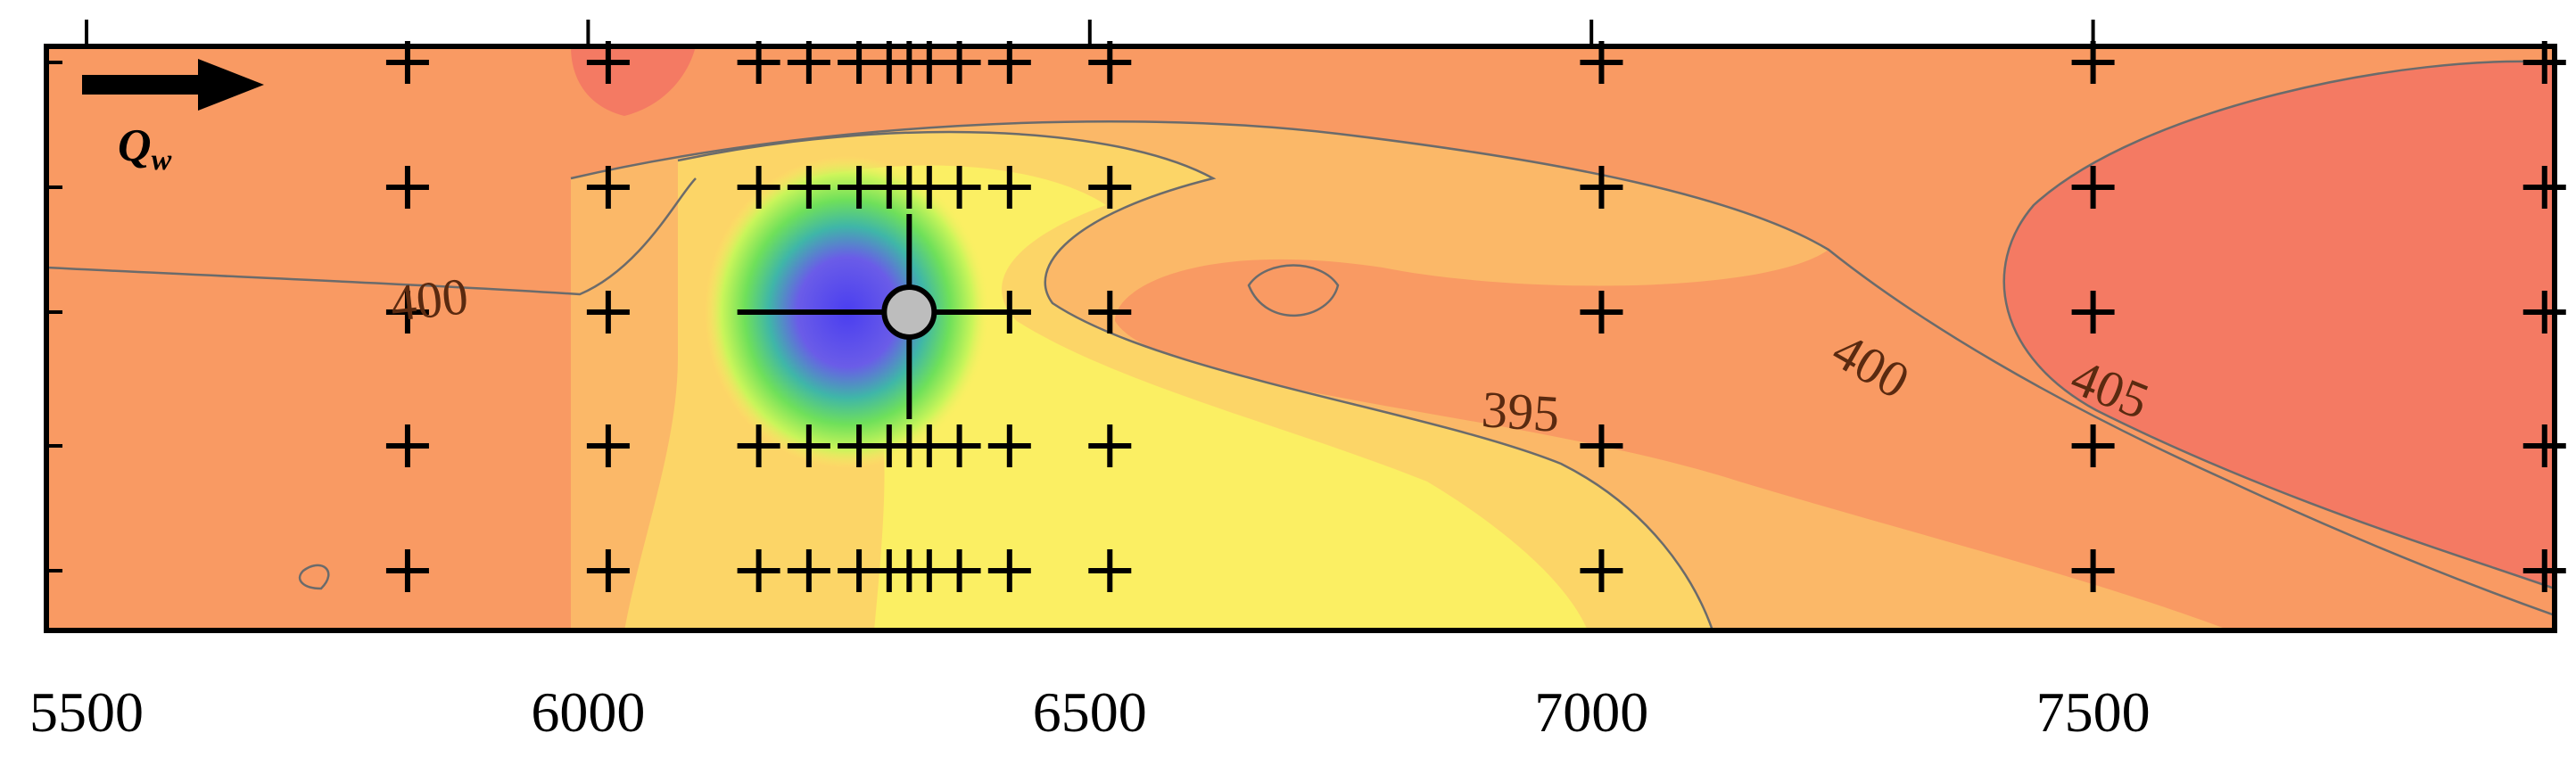 The width and height of the screenshot is (2576, 766). I want to click on flow-label: Qw, so click(145, 148).